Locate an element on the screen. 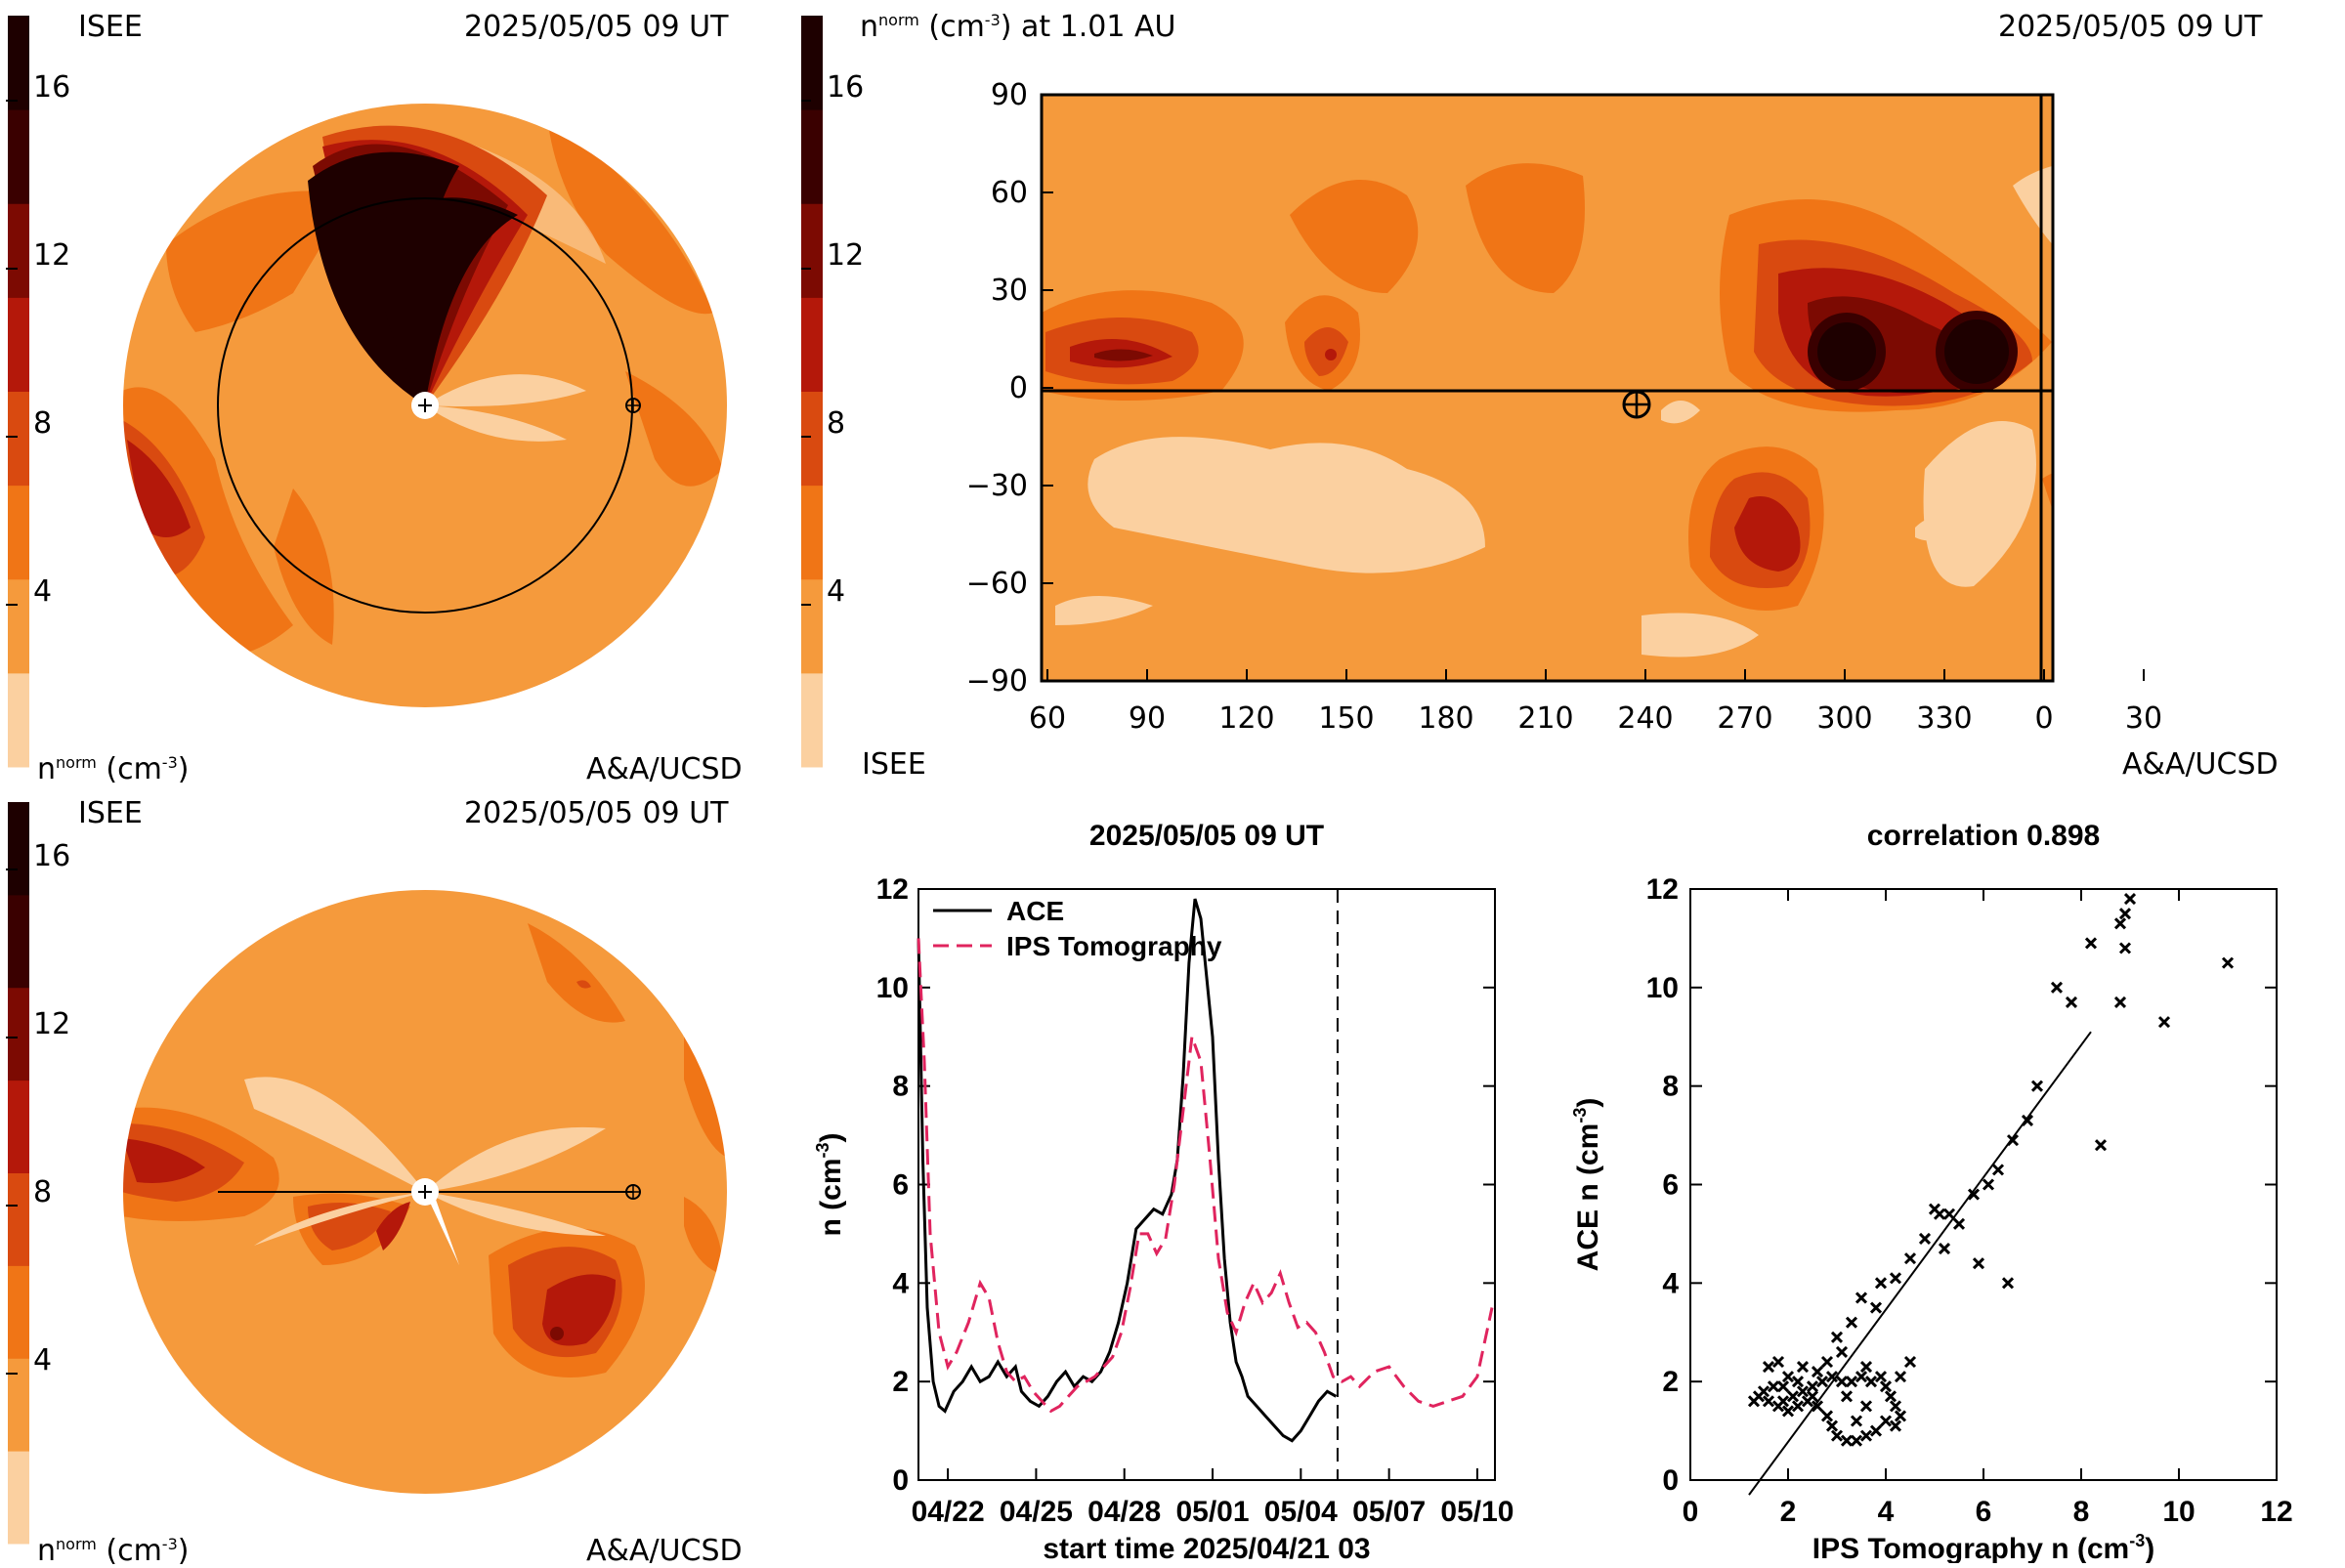  bottom-sun-plus-icon is located at coordinates (425, 1192).